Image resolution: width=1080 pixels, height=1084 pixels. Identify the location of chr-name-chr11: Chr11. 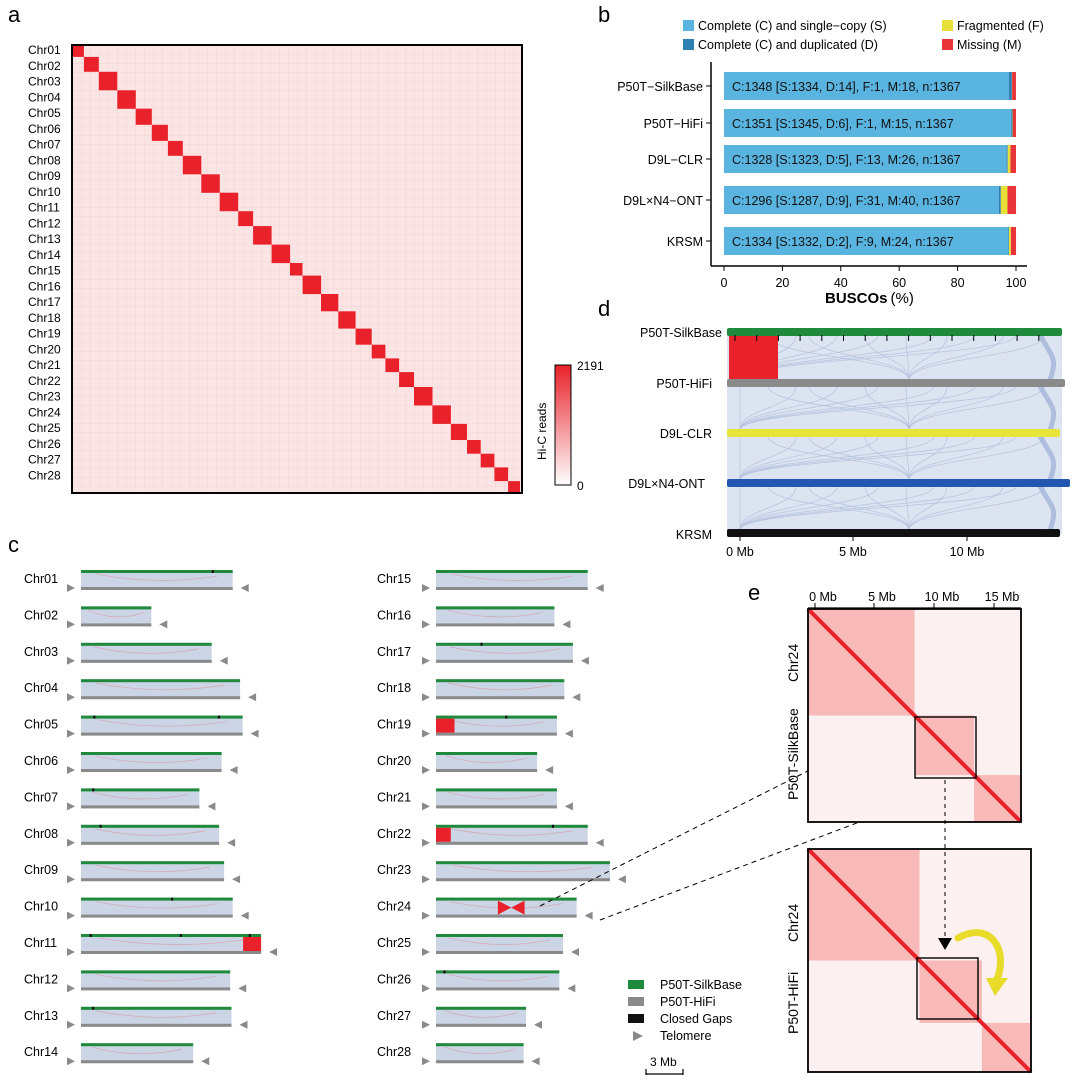
(40, 943).